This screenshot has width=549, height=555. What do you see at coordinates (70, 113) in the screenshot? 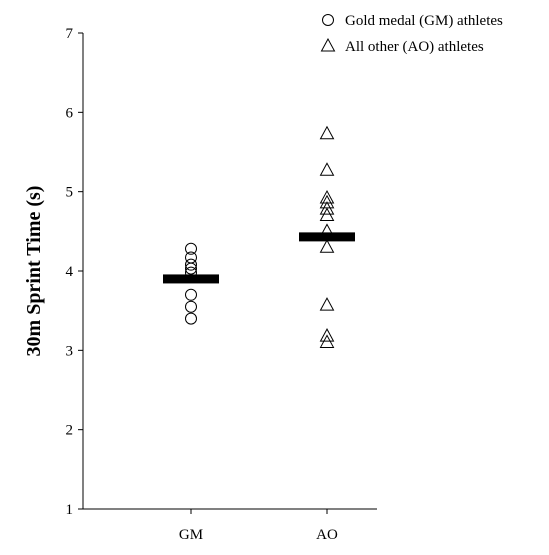
I see `y-tick-label: 6` at bounding box center [70, 113].